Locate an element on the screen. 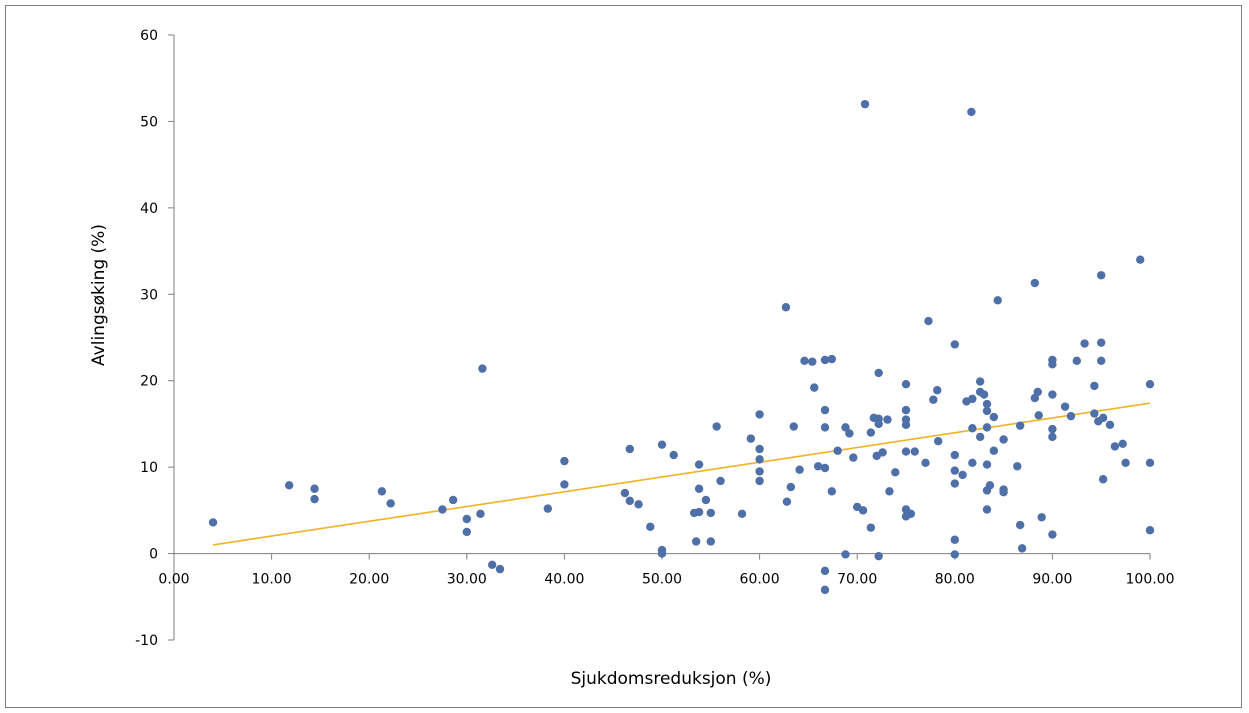  x-axis-title: Sjukdomsreduksjon (%) is located at coordinates (671, 679).